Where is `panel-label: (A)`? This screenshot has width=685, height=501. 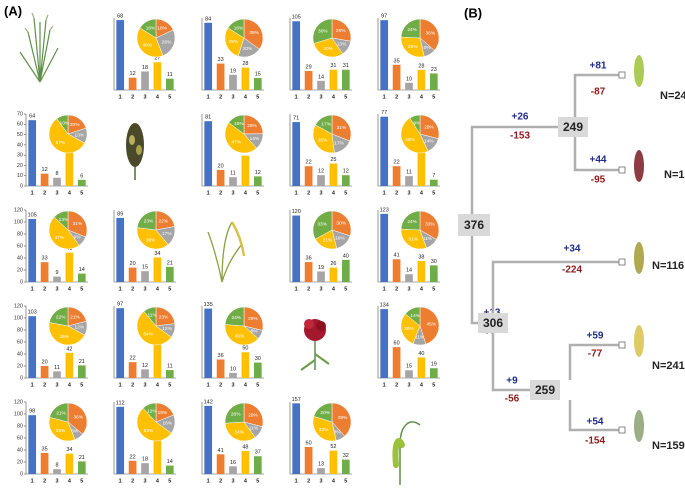
panel-label: (A) is located at coordinates (13, 10).